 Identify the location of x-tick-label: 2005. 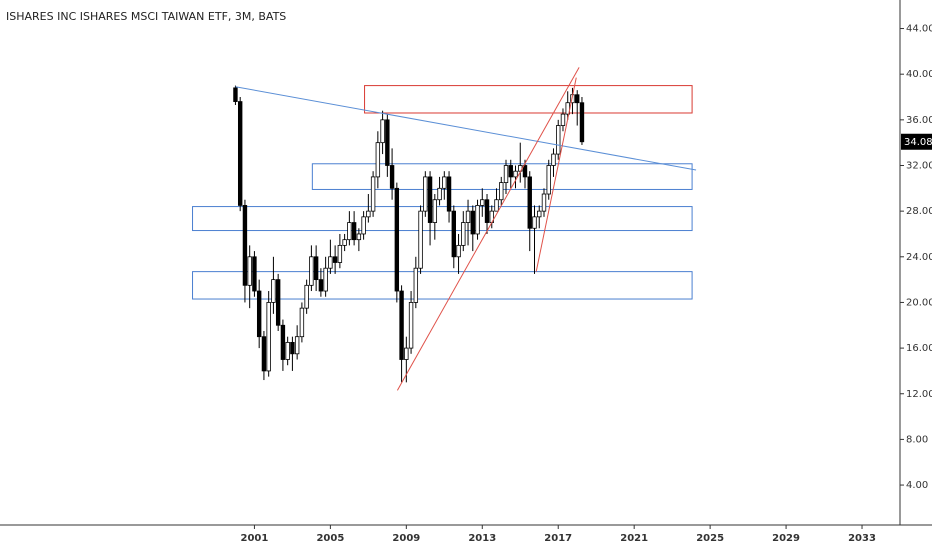
(330, 538).